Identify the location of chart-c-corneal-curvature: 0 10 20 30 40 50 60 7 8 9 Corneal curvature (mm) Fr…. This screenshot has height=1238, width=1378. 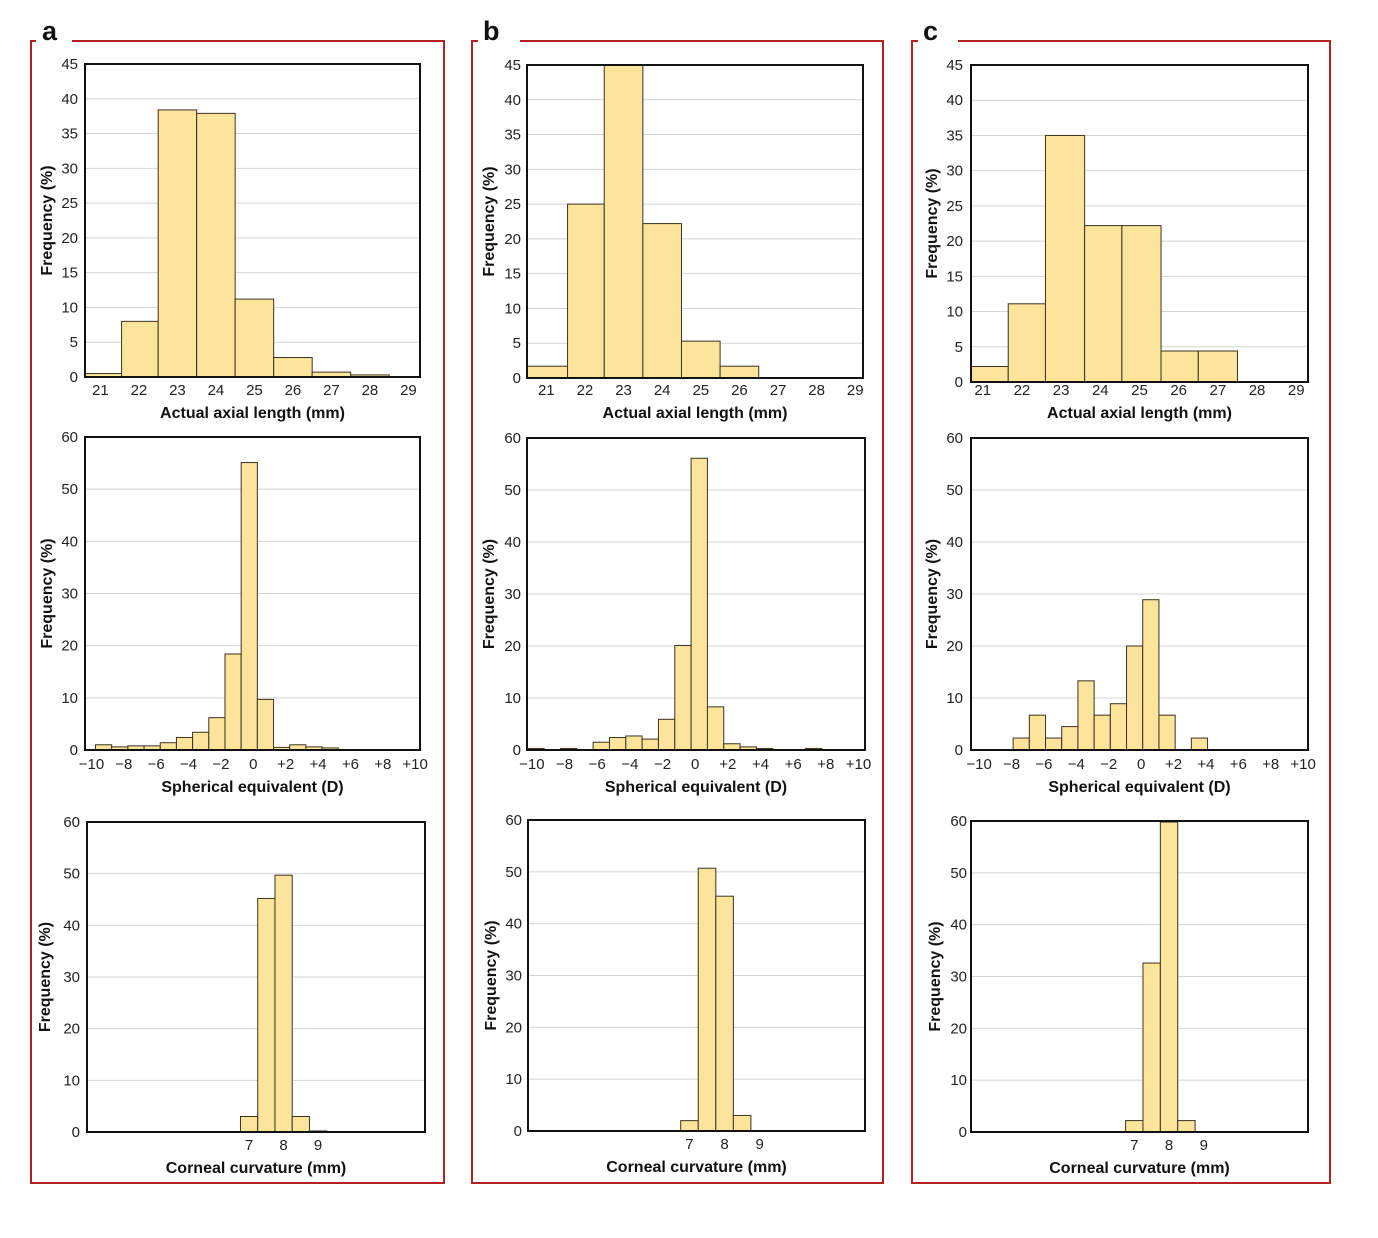
(1118, 995).